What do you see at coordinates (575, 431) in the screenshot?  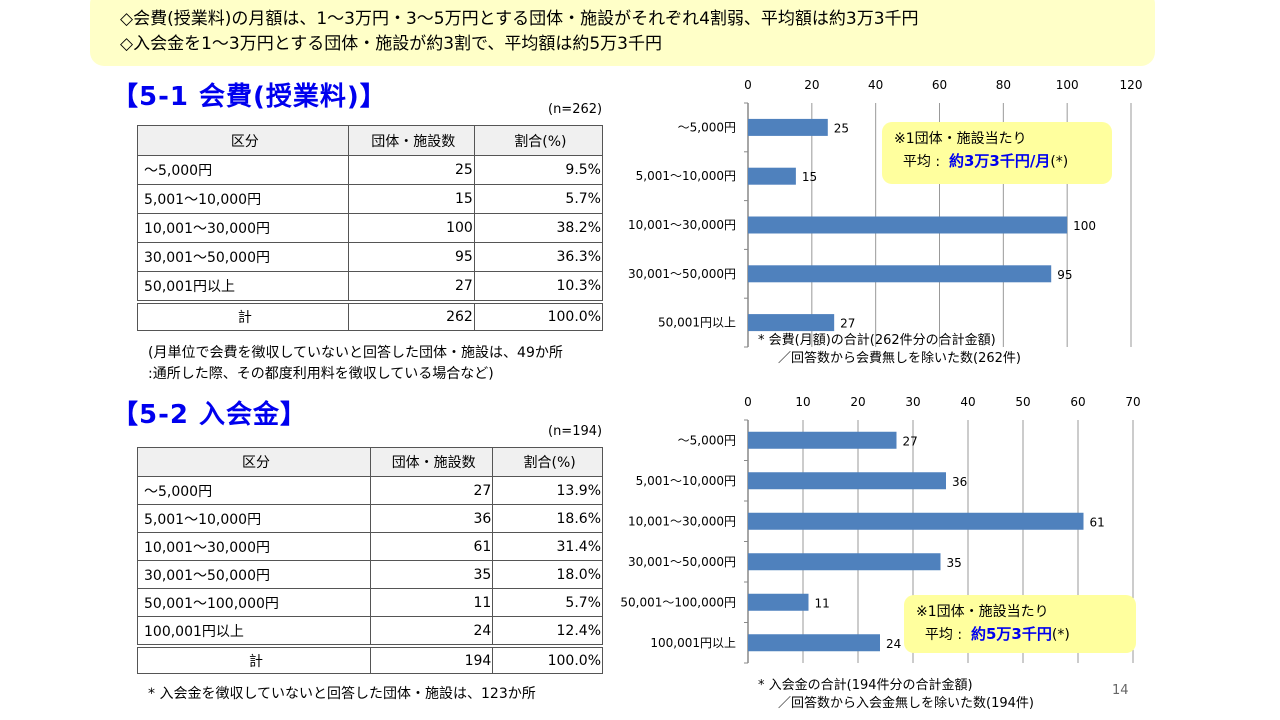 I see `sample-size-entrance-fee: (n=194)` at bounding box center [575, 431].